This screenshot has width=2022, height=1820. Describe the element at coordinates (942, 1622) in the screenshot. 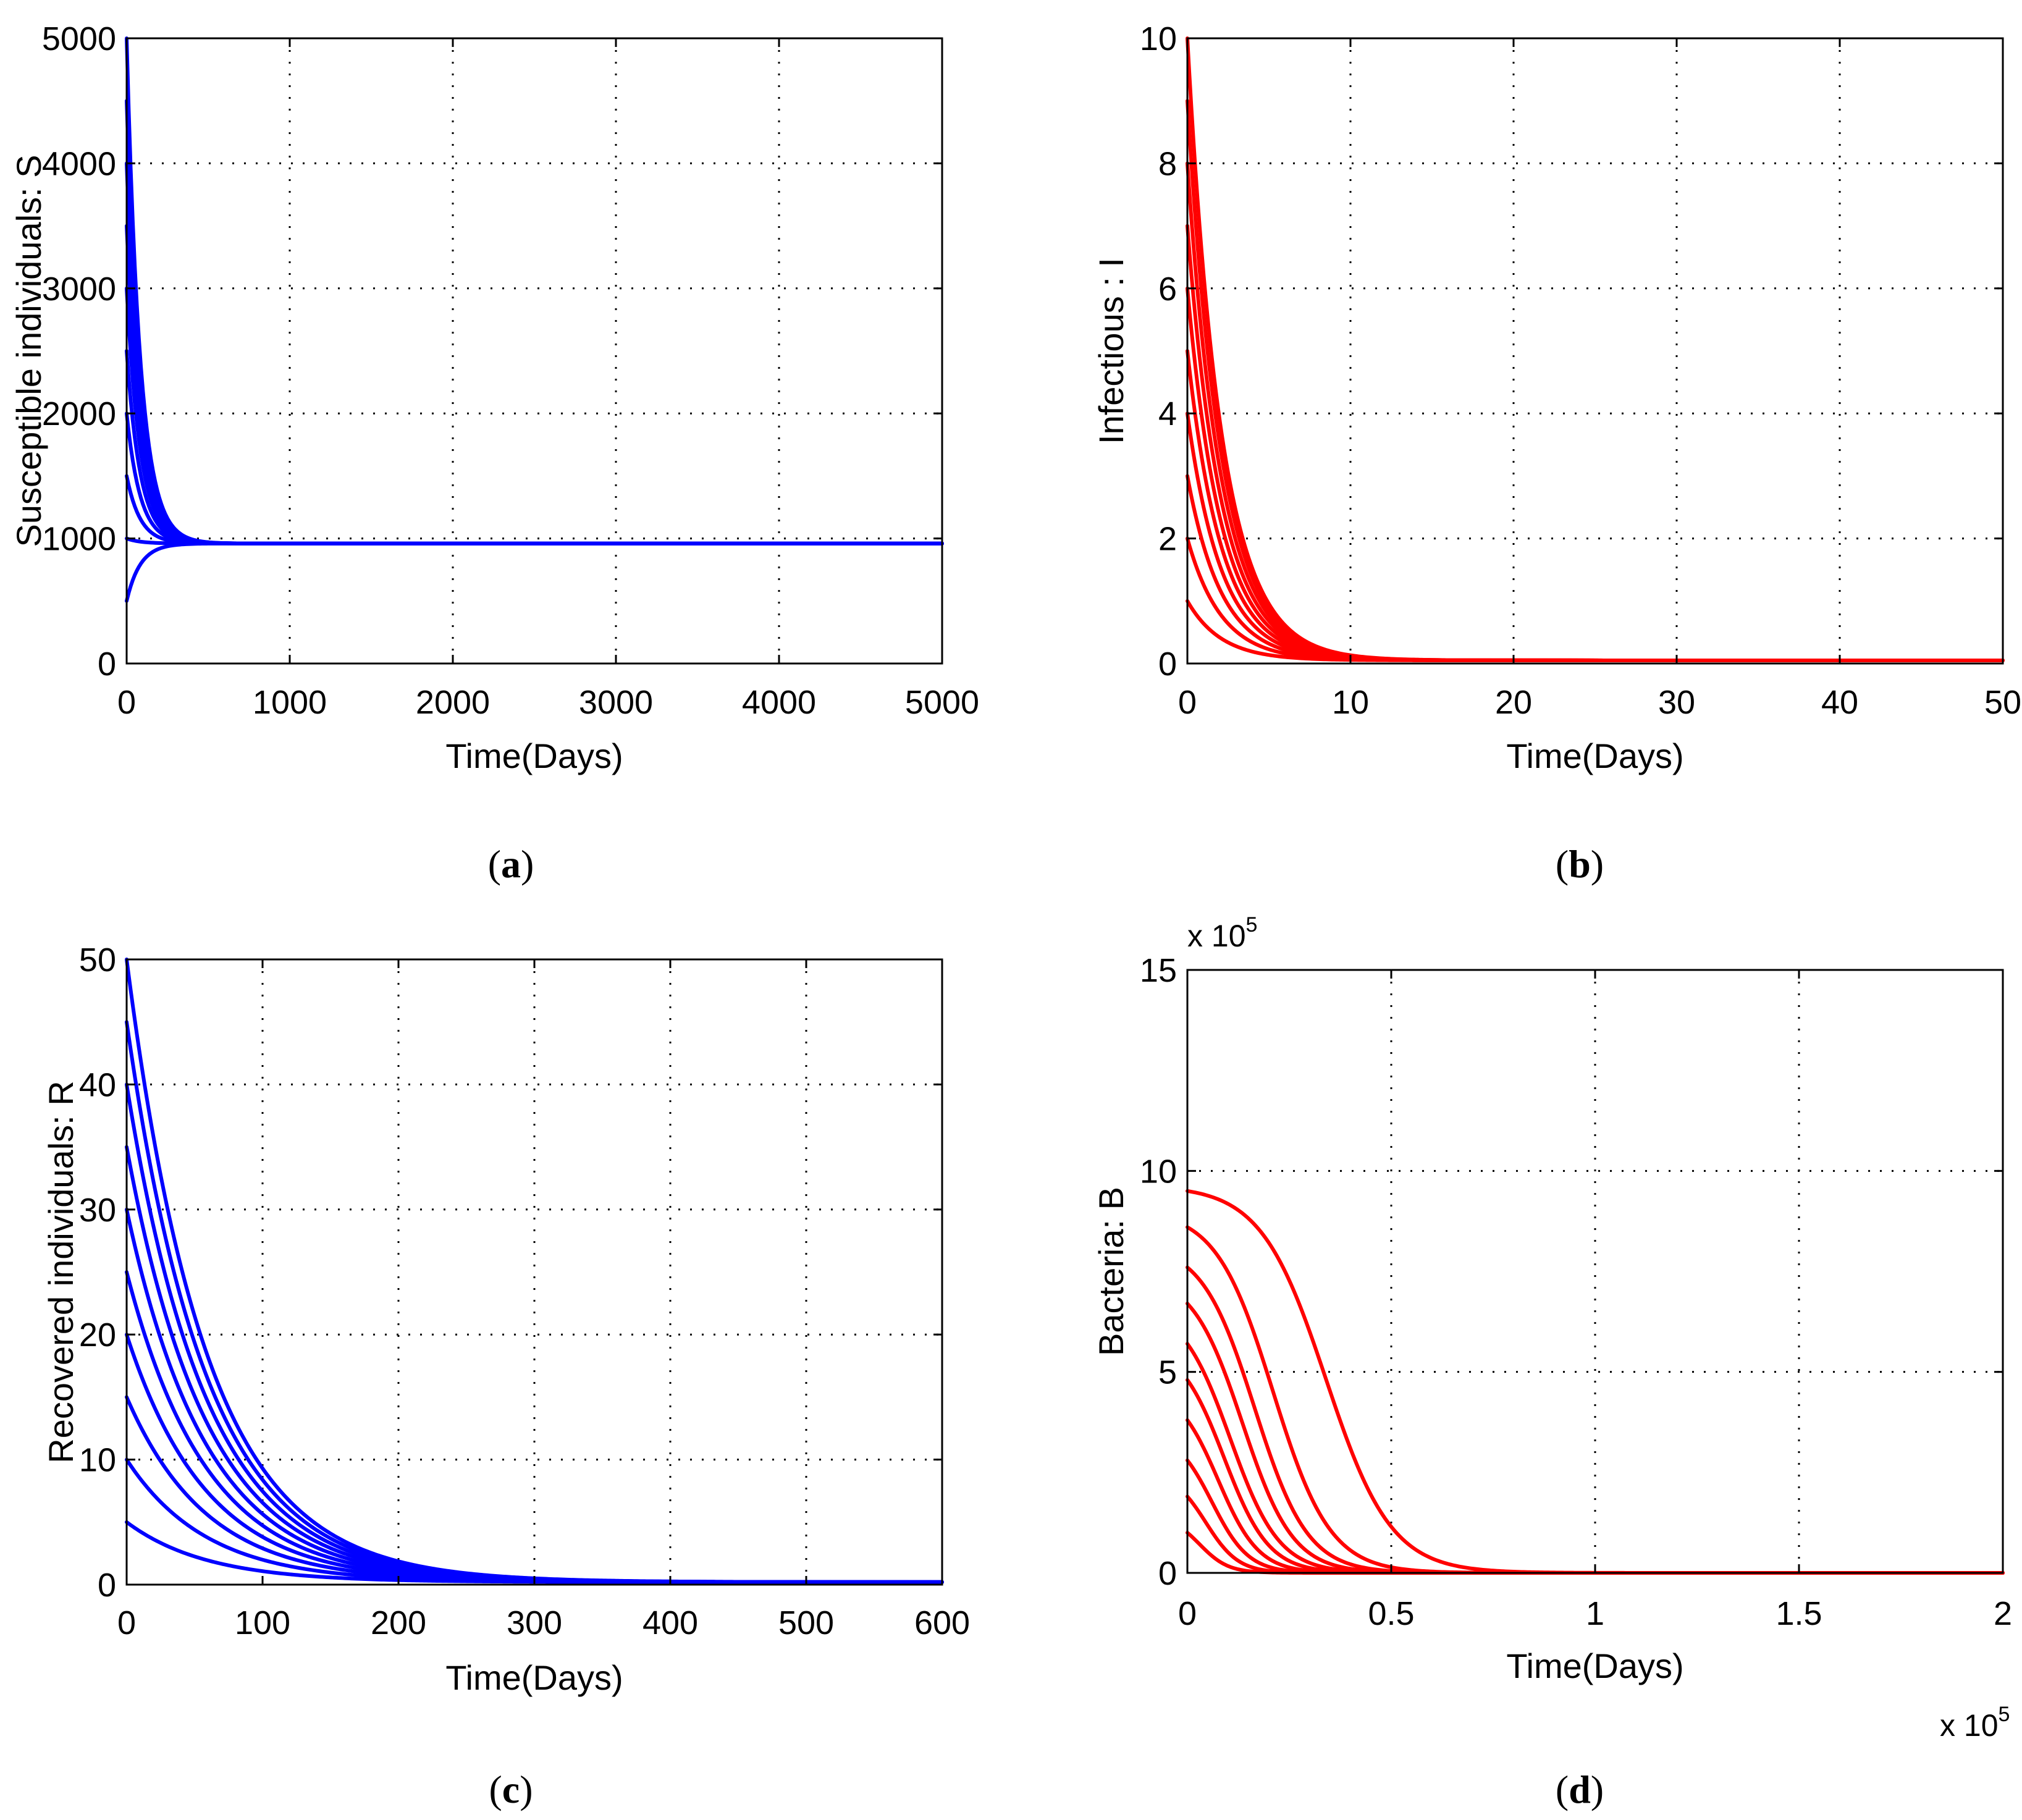

I see `panel-c-x-tick-label: 600` at that location.